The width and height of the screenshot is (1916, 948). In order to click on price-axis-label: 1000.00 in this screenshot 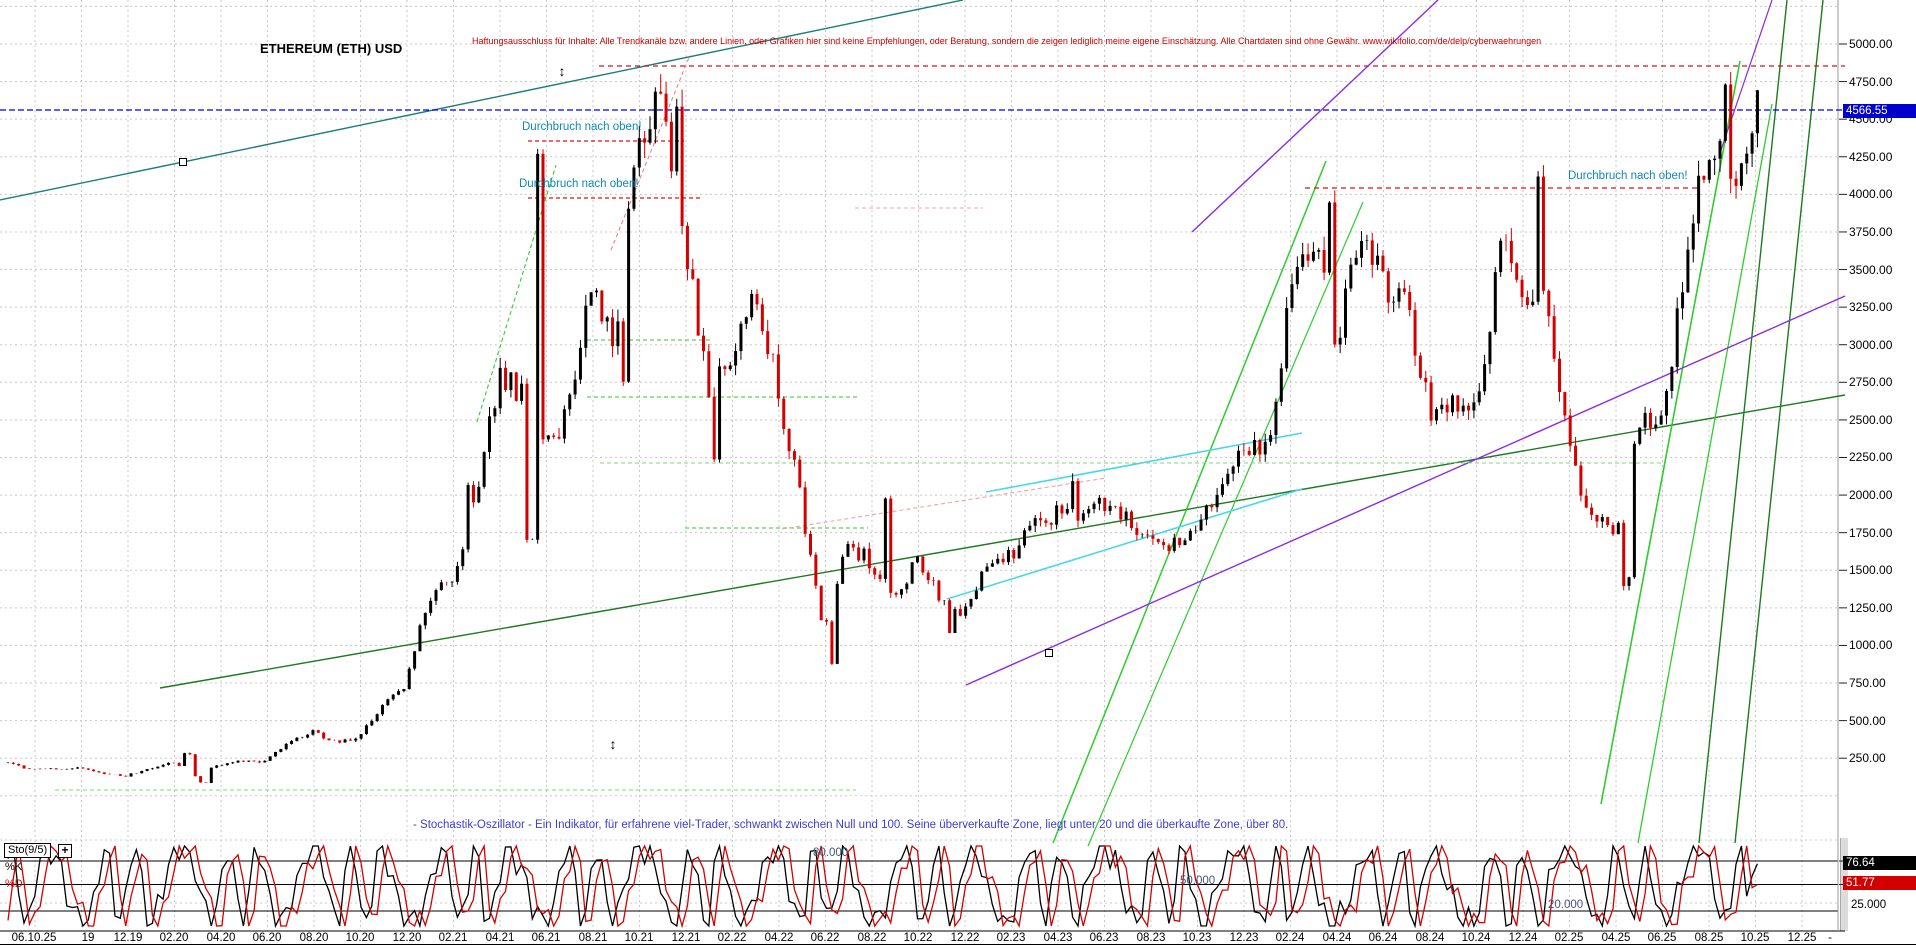, I will do `click(1871, 645)`.